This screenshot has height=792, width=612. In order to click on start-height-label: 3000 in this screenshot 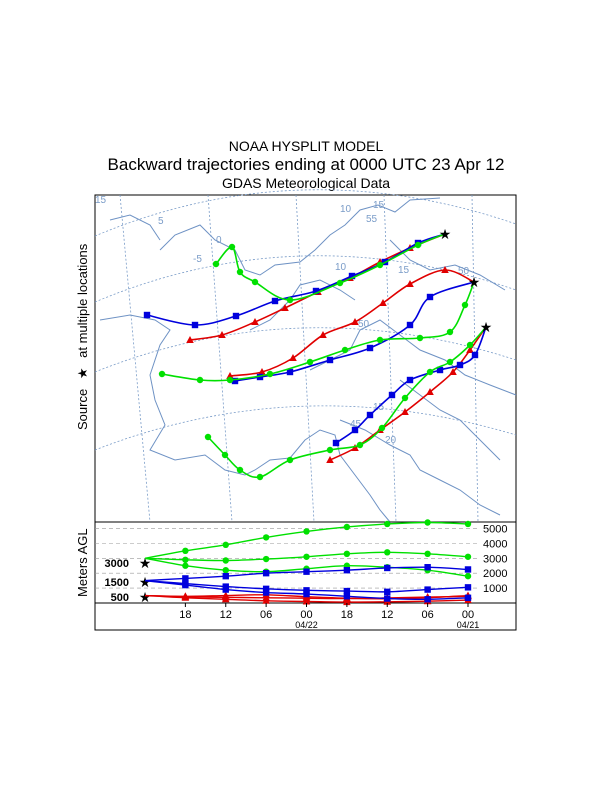, I will do `click(117, 564)`.